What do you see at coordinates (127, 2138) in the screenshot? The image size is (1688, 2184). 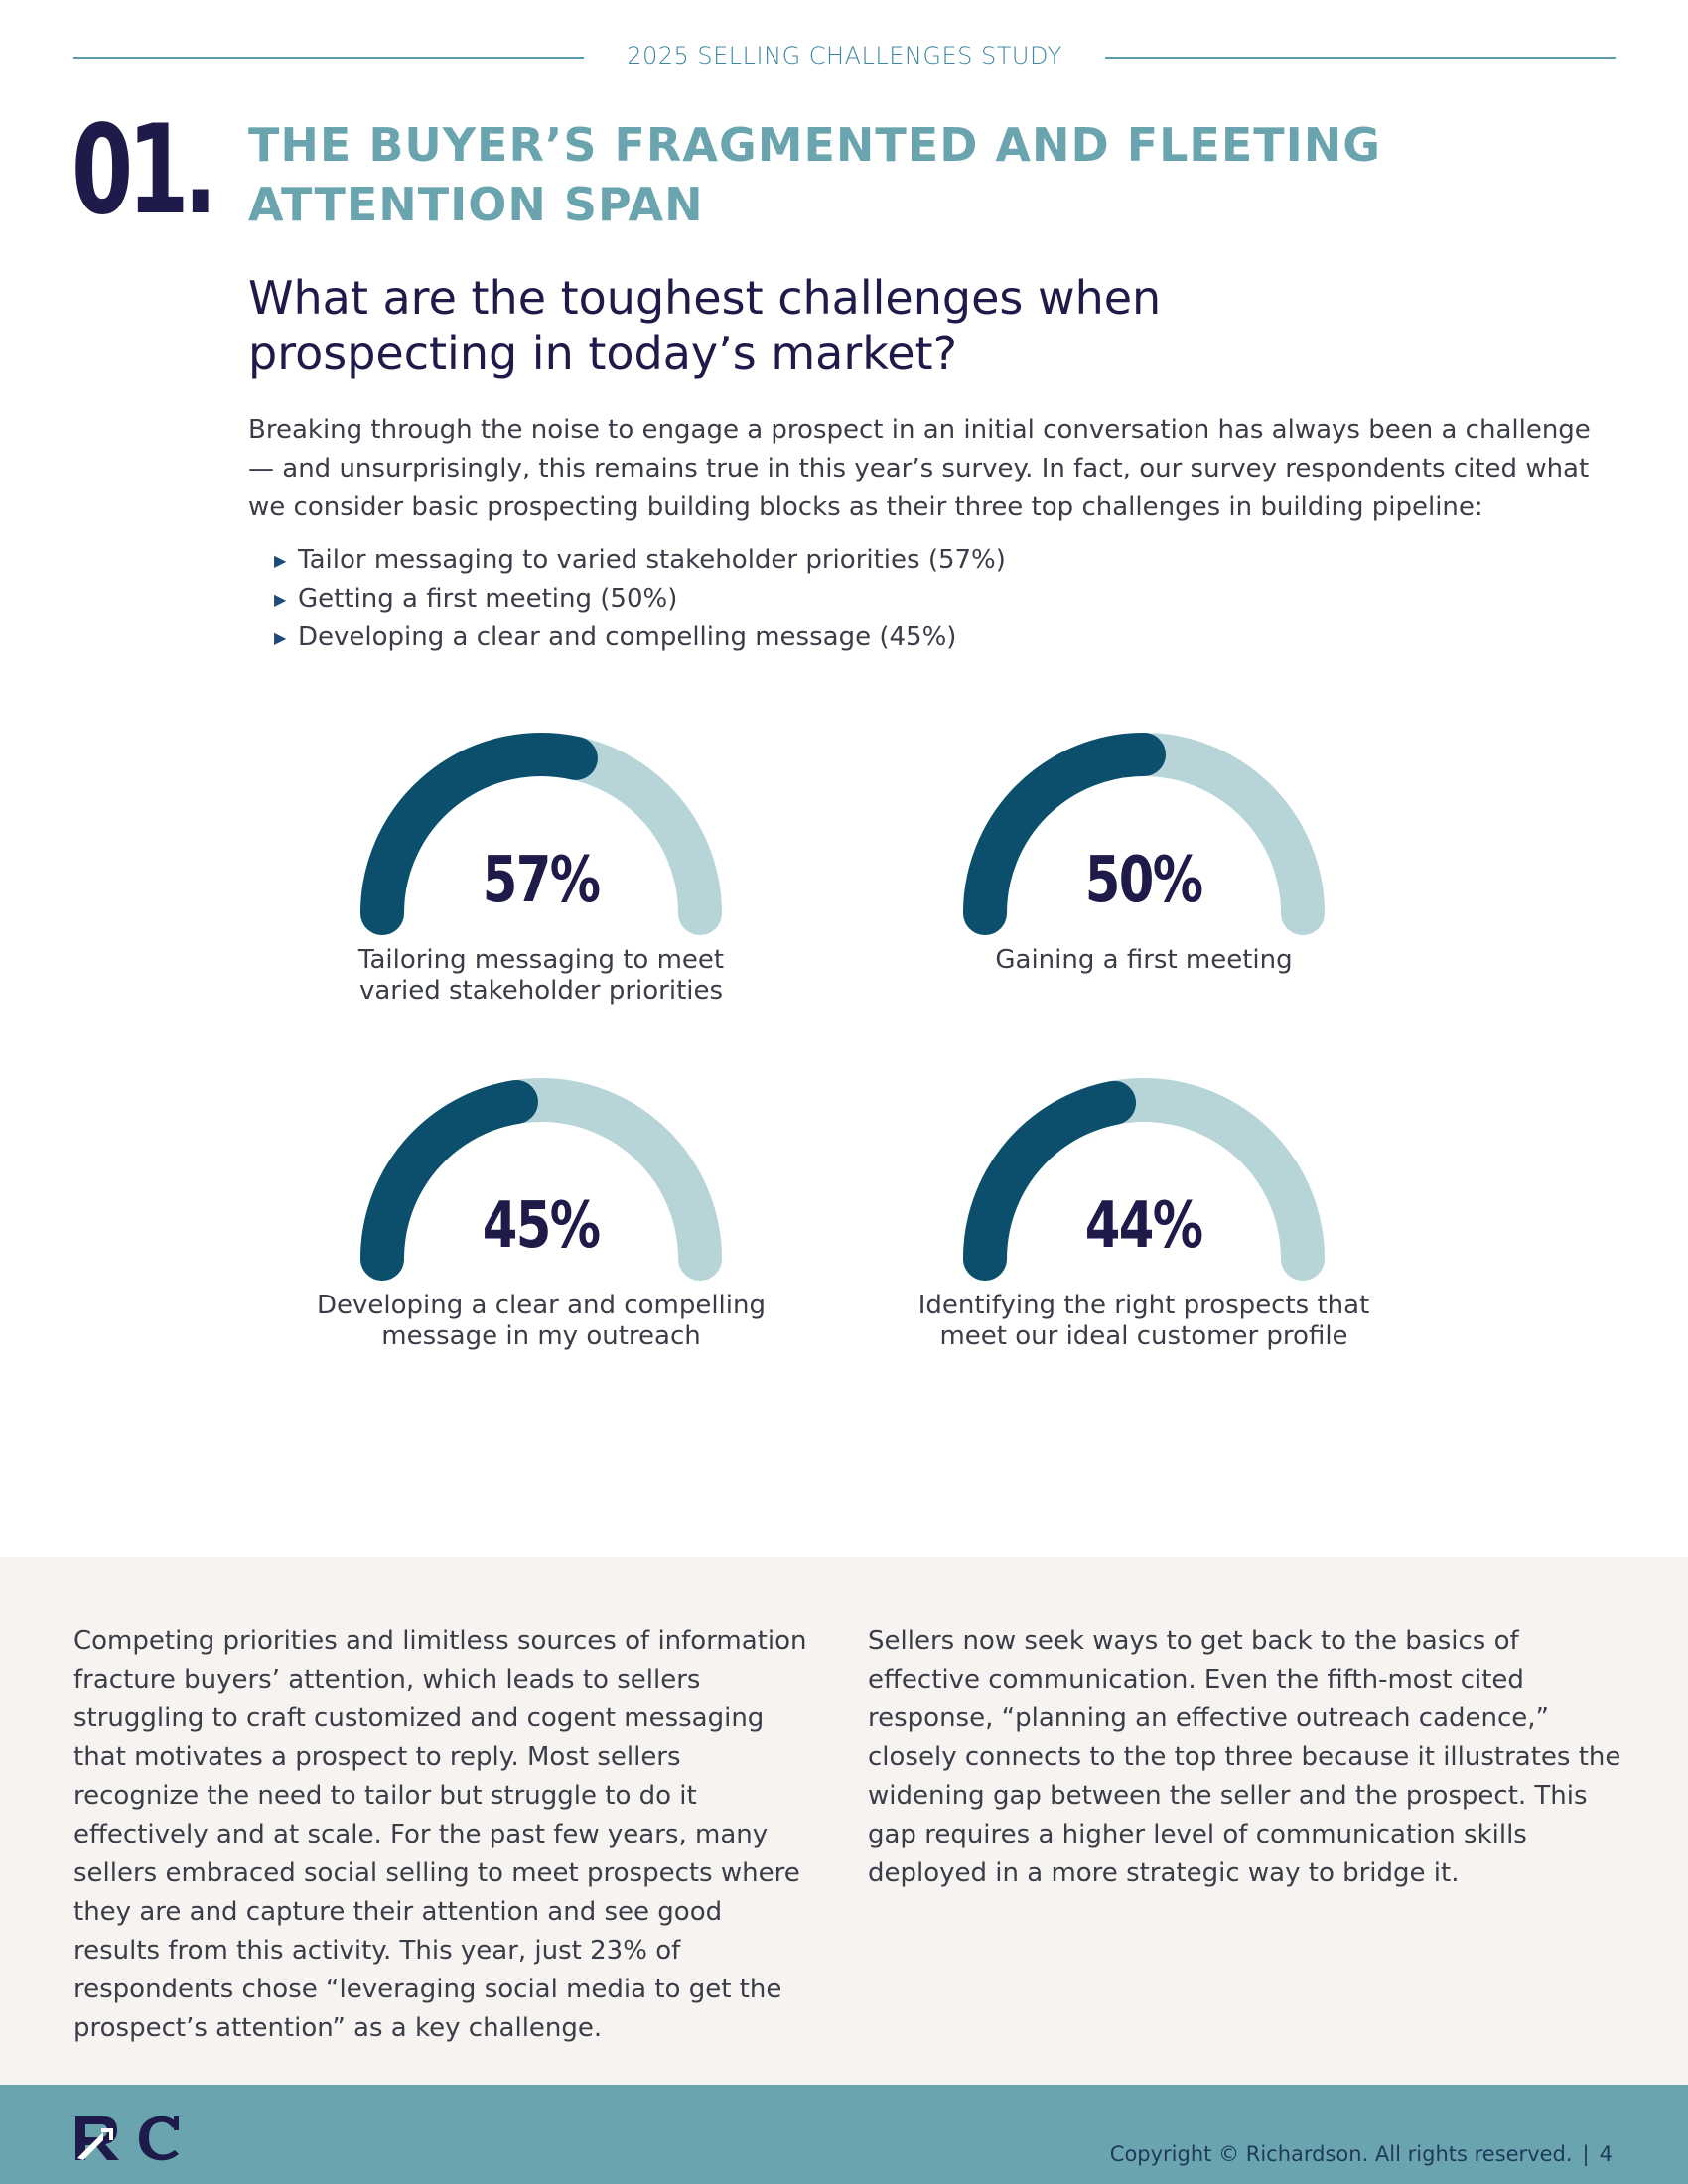 I see `rc-logo-icon` at bounding box center [127, 2138].